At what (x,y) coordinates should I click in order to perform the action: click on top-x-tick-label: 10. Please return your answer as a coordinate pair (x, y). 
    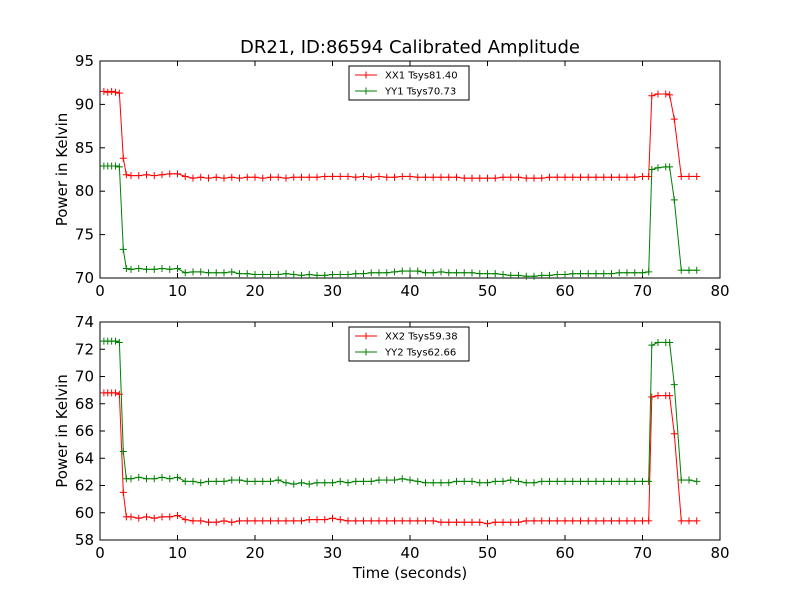
    Looking at the image, I should click on (177, 291).